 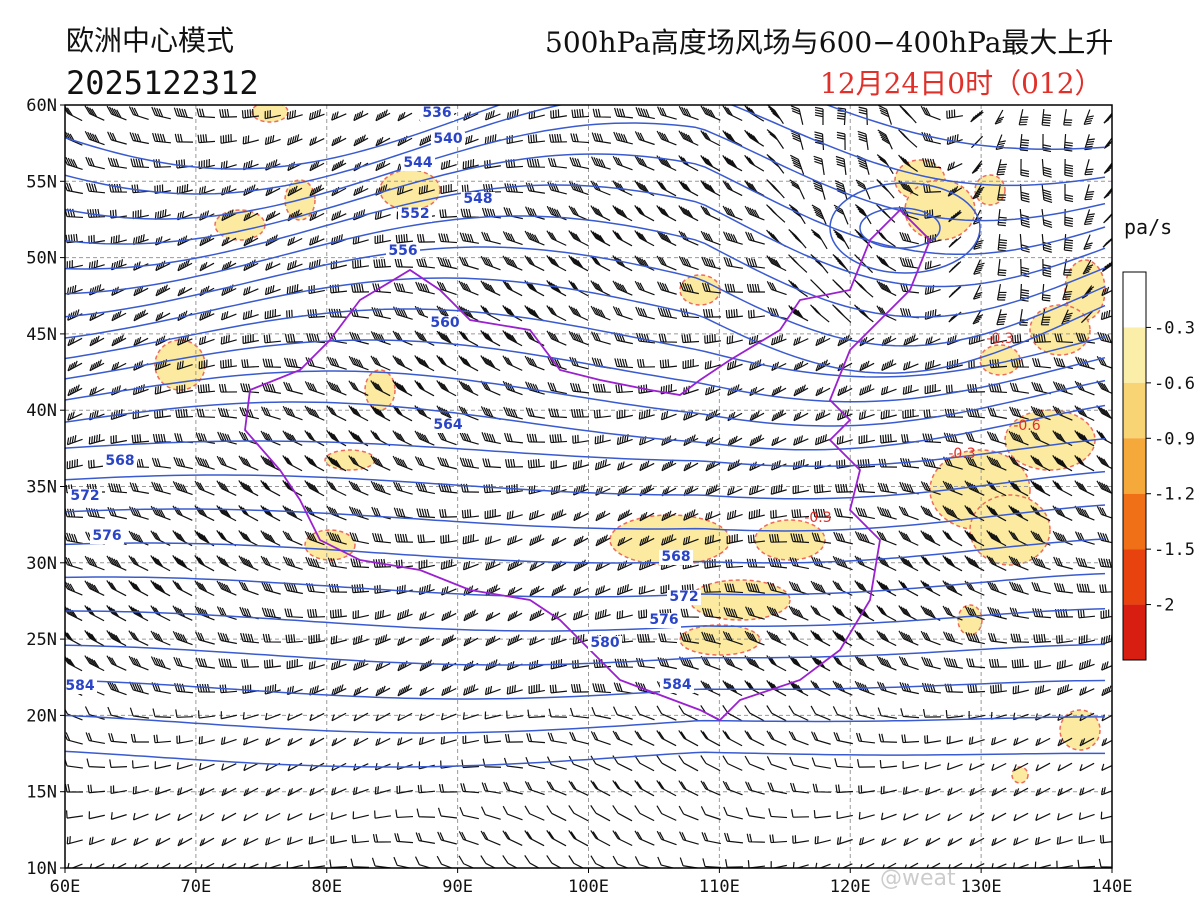 What do you see at coordinates (1060, 330) in the screenshot?
I see `ascent-area` at bounding box center [1060, 330].